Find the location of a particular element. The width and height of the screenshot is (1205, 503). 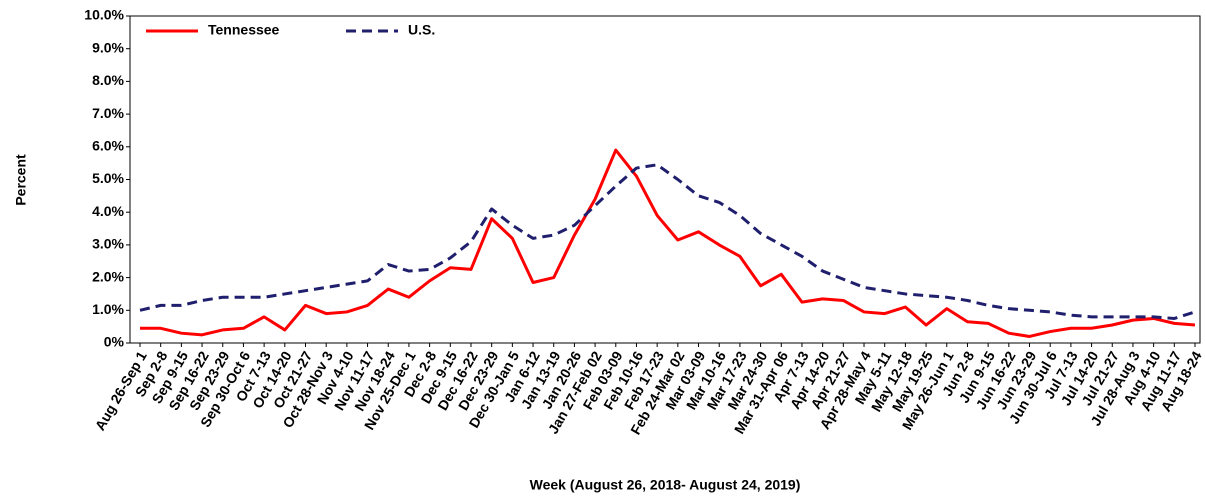

legend-label: Tennessee is located at coordinates (244, 30).